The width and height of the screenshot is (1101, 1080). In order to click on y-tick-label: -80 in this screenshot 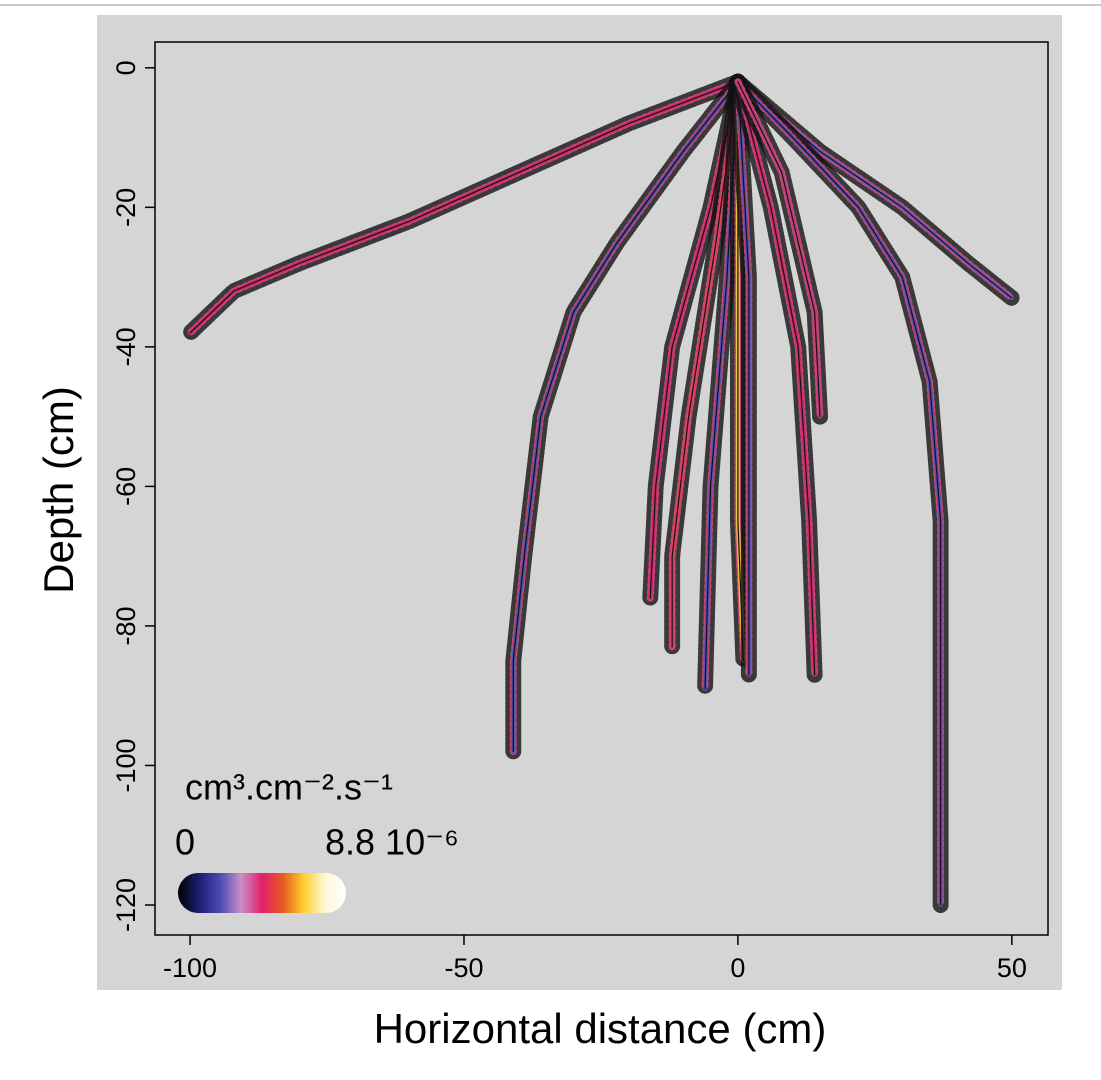, I will do `click(126, 625)`.